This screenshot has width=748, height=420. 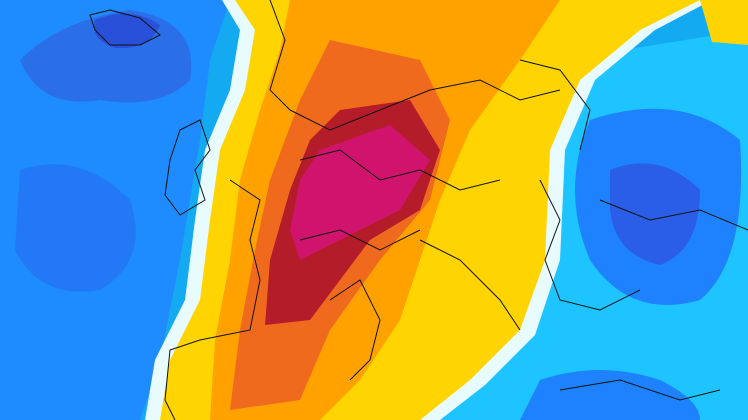 What do you see at coordinates (75, 228) in the screenshot?
I see `cold-patch-atlantic` at bounding box center [75, 228].